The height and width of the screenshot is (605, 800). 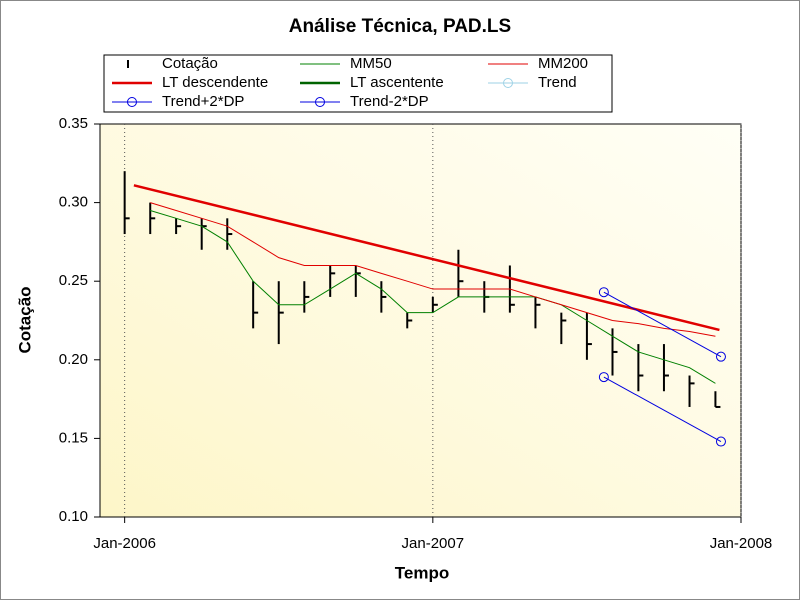 What do you see at coordinates (73, 437) in the screenshot?
I see `y-tick-label: 0.15` at bounding box center [73, 437].